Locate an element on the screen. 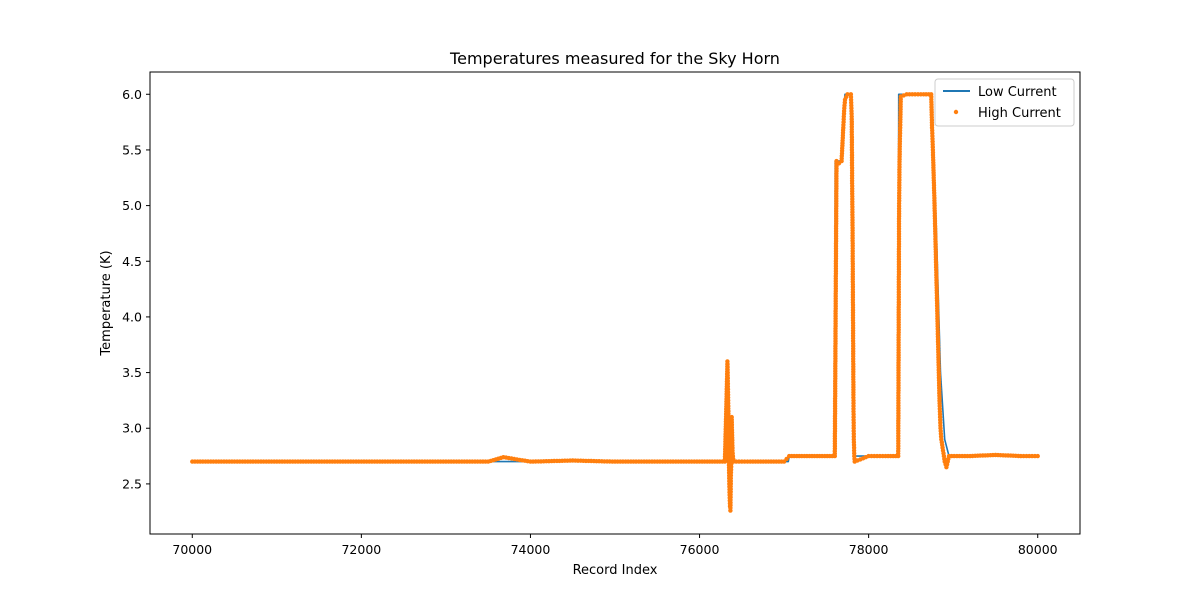 Image resolution: width=1200 pixels, height=600 pixels. x-tick-label: 78000 is located at coordinates (869, 549).